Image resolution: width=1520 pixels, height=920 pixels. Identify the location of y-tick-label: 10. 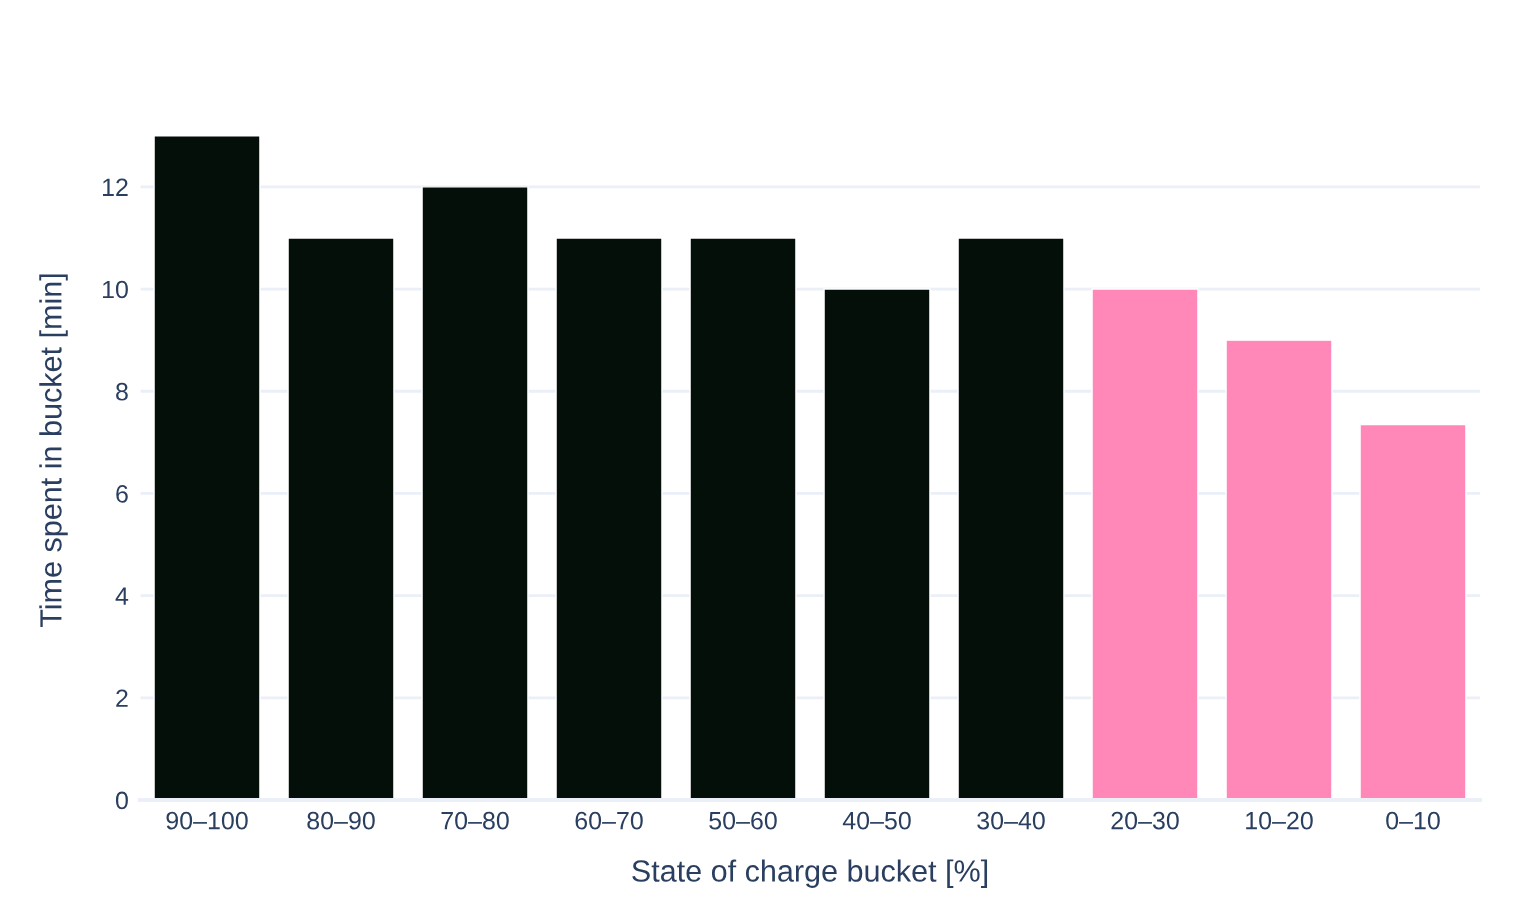
(115, 289).